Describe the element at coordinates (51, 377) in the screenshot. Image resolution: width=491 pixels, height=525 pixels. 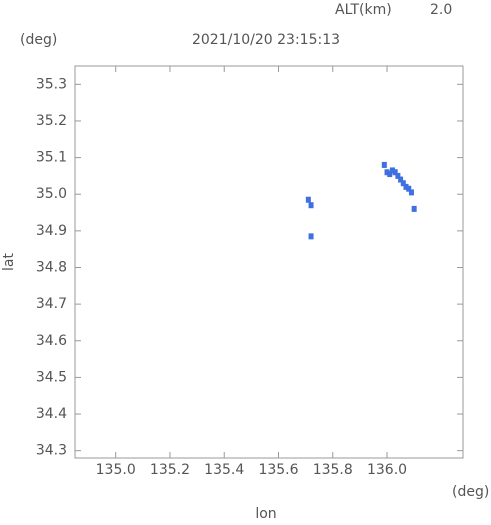
I see `y-tick-label: 34.5` at that location.